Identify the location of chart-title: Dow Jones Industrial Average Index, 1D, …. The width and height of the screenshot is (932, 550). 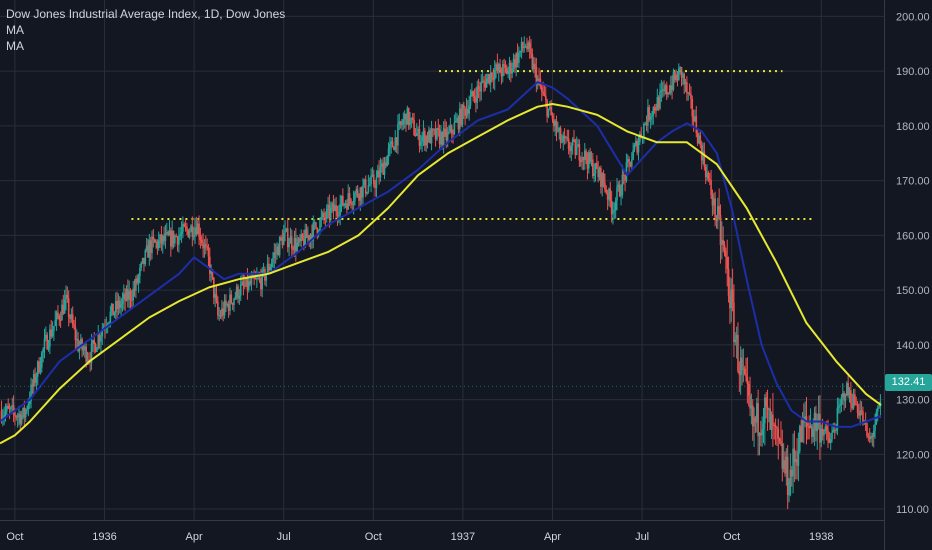
(146, 14).